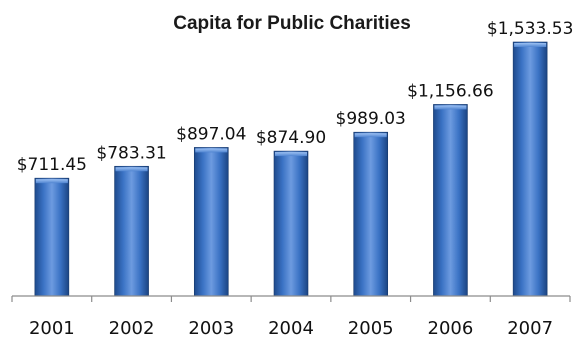  I want to click on value-label-2004: $874.90, so click(291, 138).